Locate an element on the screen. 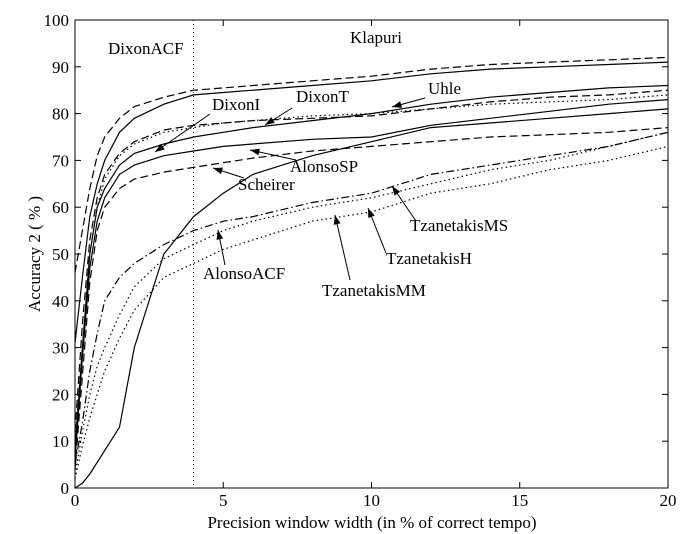 This screenshot has width=694, height=534. x-tick-label: 10 is located at coordinates (371, 500).